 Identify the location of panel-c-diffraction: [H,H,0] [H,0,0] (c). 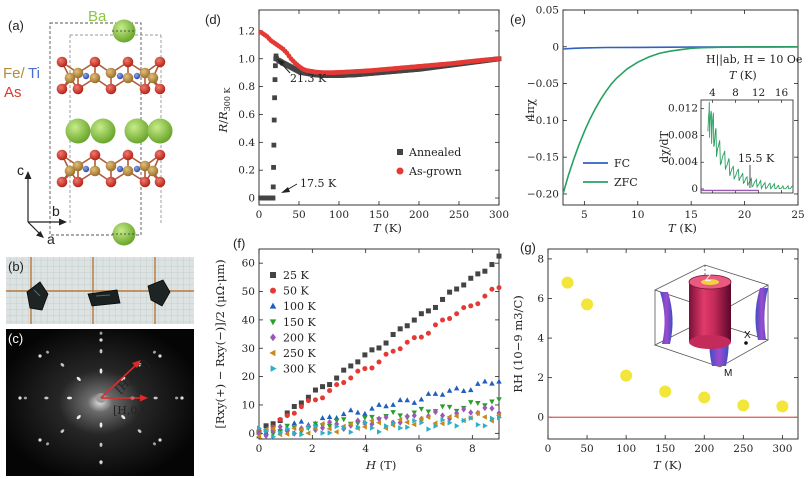
(100, 402).